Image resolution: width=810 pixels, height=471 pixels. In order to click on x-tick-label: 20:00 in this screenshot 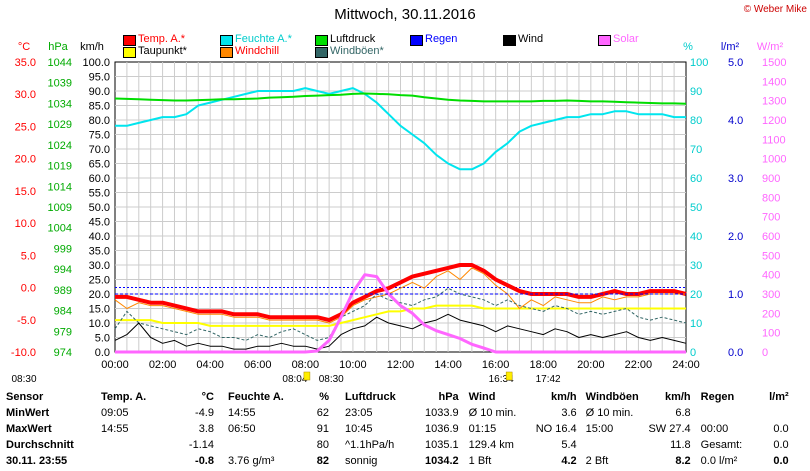, I will do `click(591, 365)`.